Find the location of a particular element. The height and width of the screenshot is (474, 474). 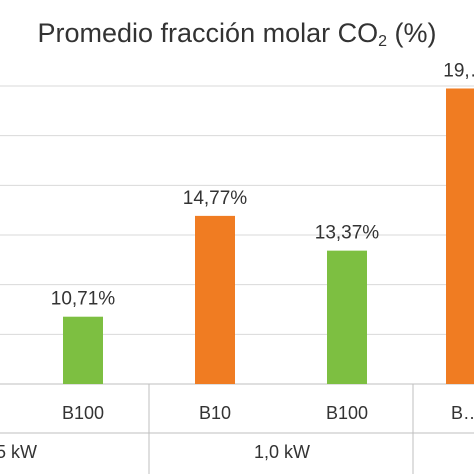

data-label: 10,71% is located at coordinates (83, 299).